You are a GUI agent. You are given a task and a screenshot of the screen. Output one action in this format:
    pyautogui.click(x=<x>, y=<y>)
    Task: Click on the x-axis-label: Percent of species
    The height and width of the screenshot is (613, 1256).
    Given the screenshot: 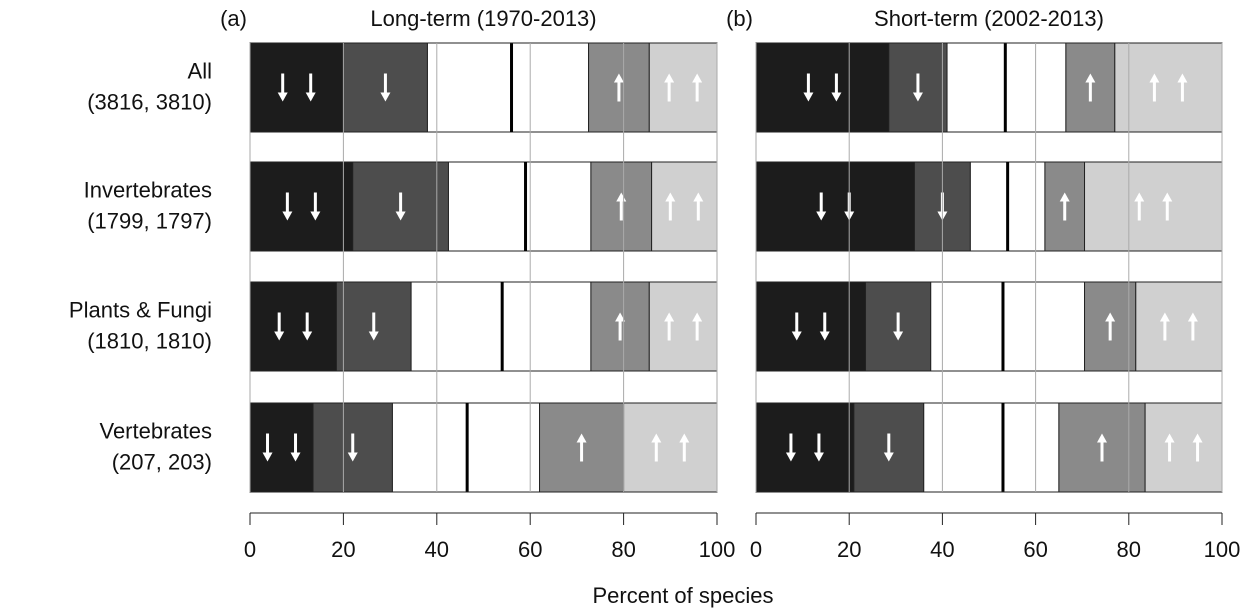 What is the action you would take?
    pyautogui.click(x=683, y=595)
    